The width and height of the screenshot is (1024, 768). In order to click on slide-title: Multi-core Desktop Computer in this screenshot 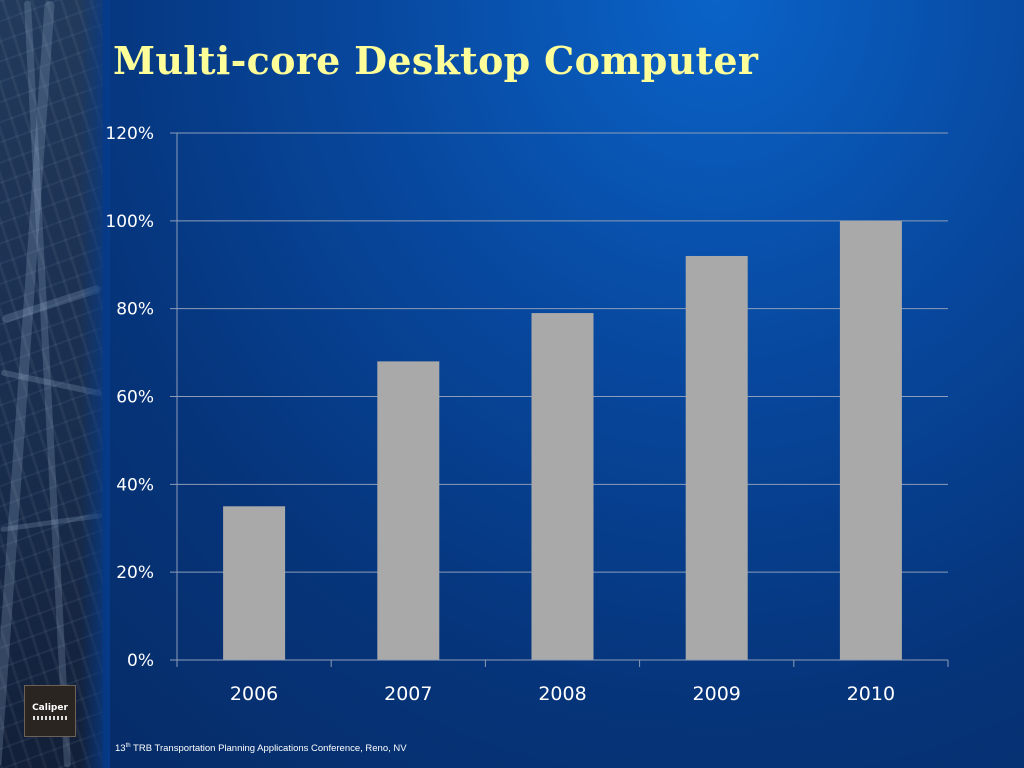, I will do `click(436, 60)`.